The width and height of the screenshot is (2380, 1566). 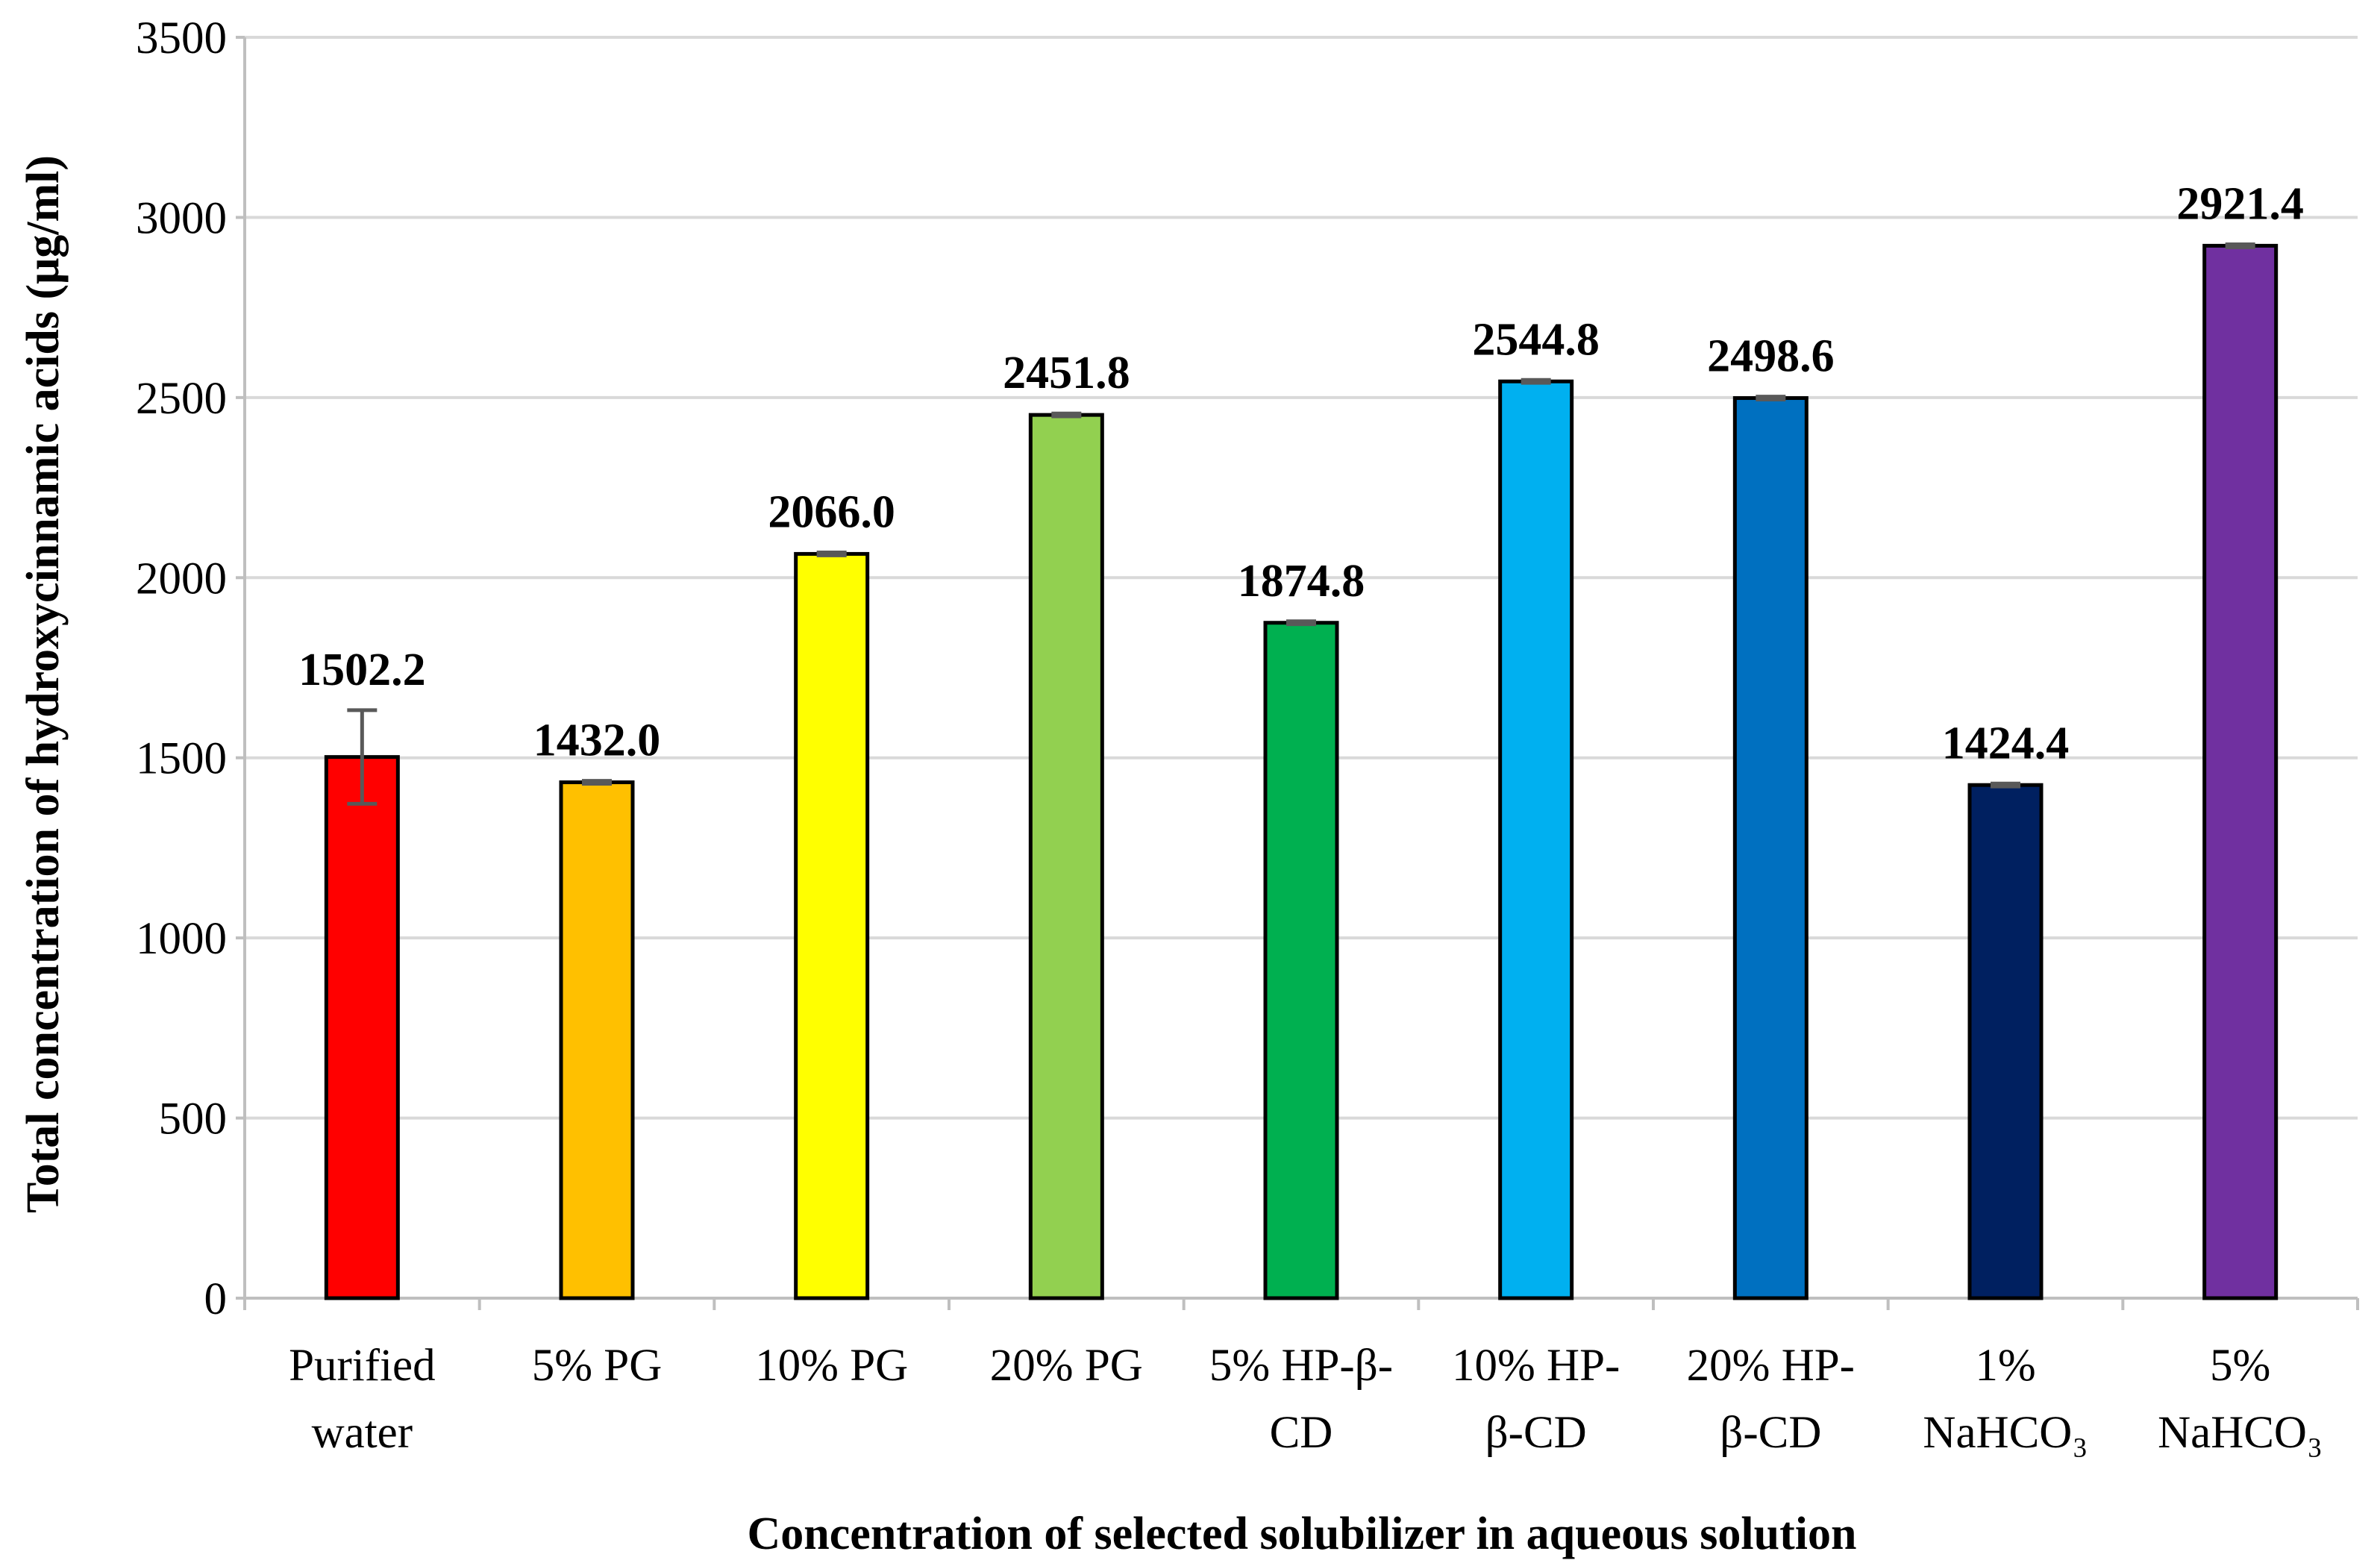 What do you see at coordinates (1066, 1366) in the screenshot?
I see `x-tick-label: 20% PG` at bounding box center [1066, 1366].